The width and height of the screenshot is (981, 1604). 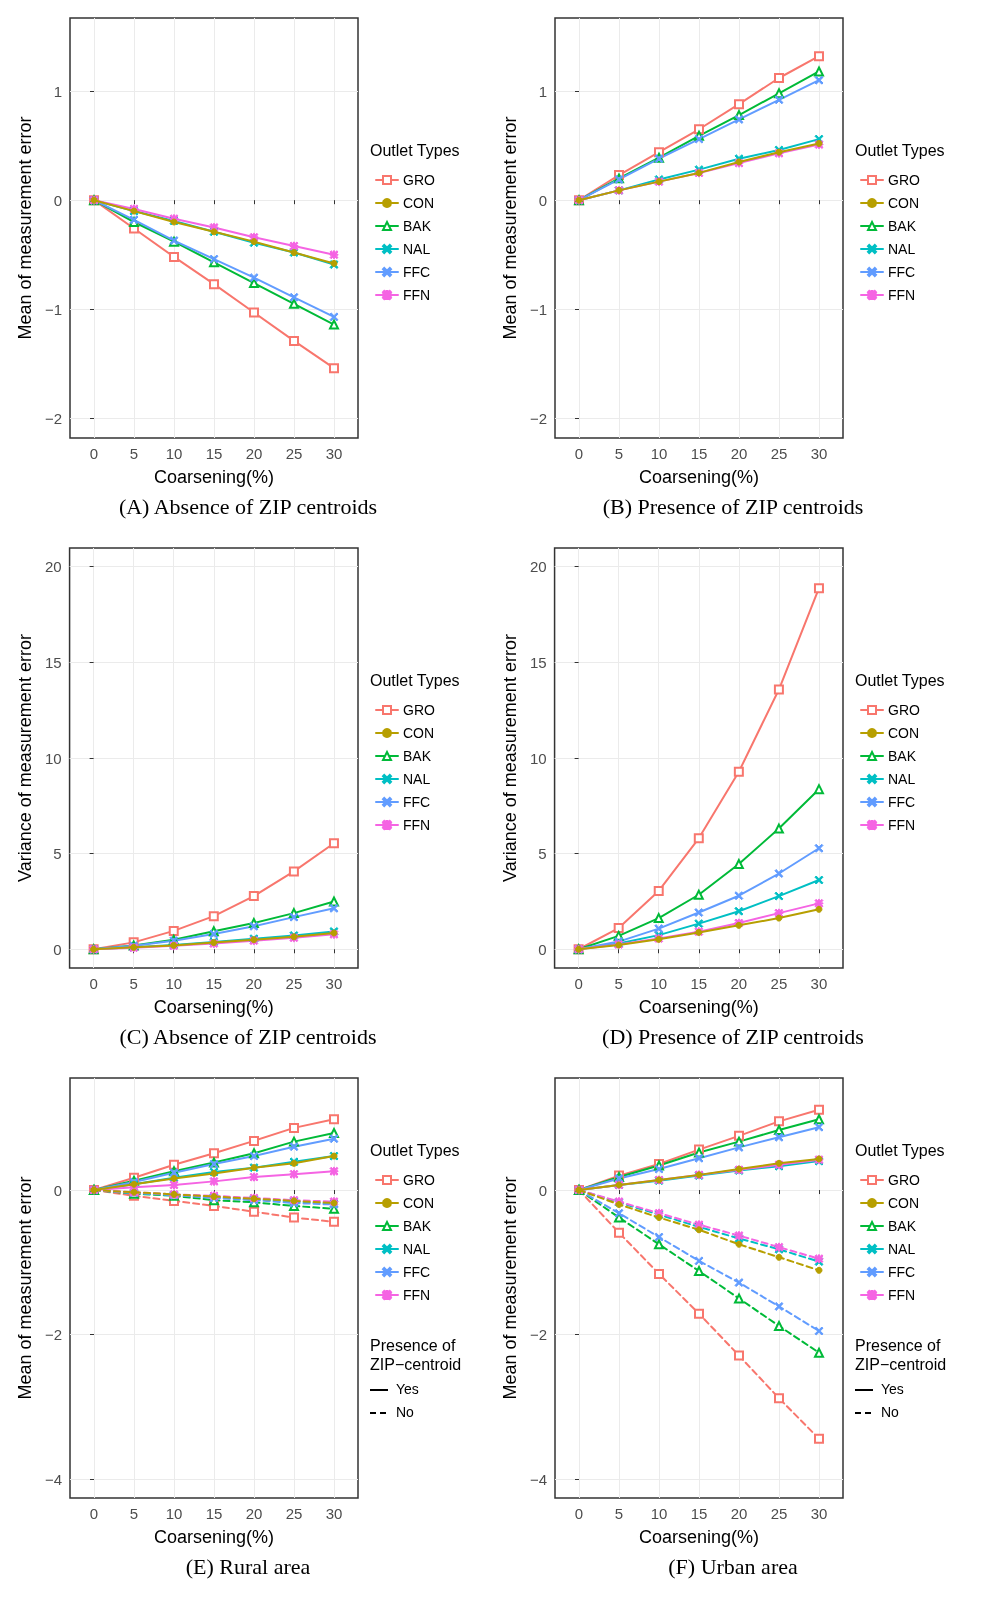 I want to click on text: (D) Presence of ZIP centroids, so click(x=733, y=1036).